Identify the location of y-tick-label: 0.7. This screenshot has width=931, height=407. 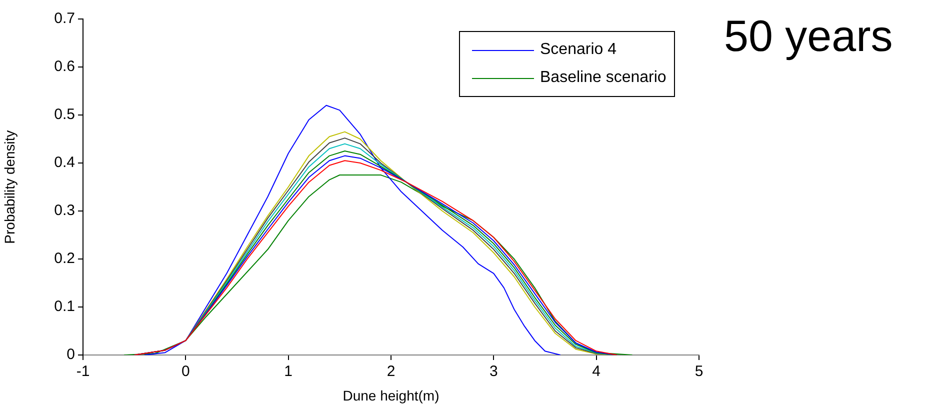
(64, 19).